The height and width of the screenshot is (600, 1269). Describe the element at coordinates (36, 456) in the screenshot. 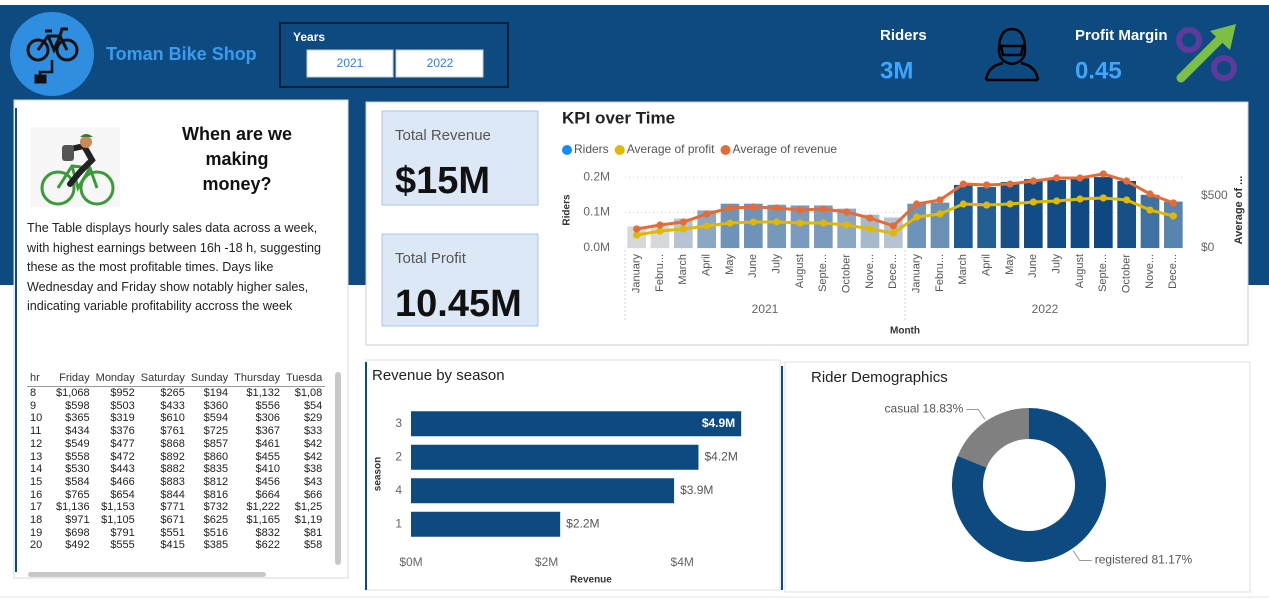

I see `table-cell: 13` at that location.